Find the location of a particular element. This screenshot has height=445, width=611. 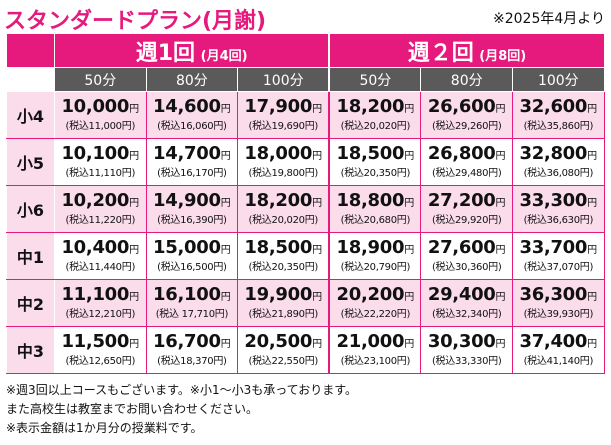

price-cell: 26,800円 (税込29,480円) is located at coordinates (466, 162).